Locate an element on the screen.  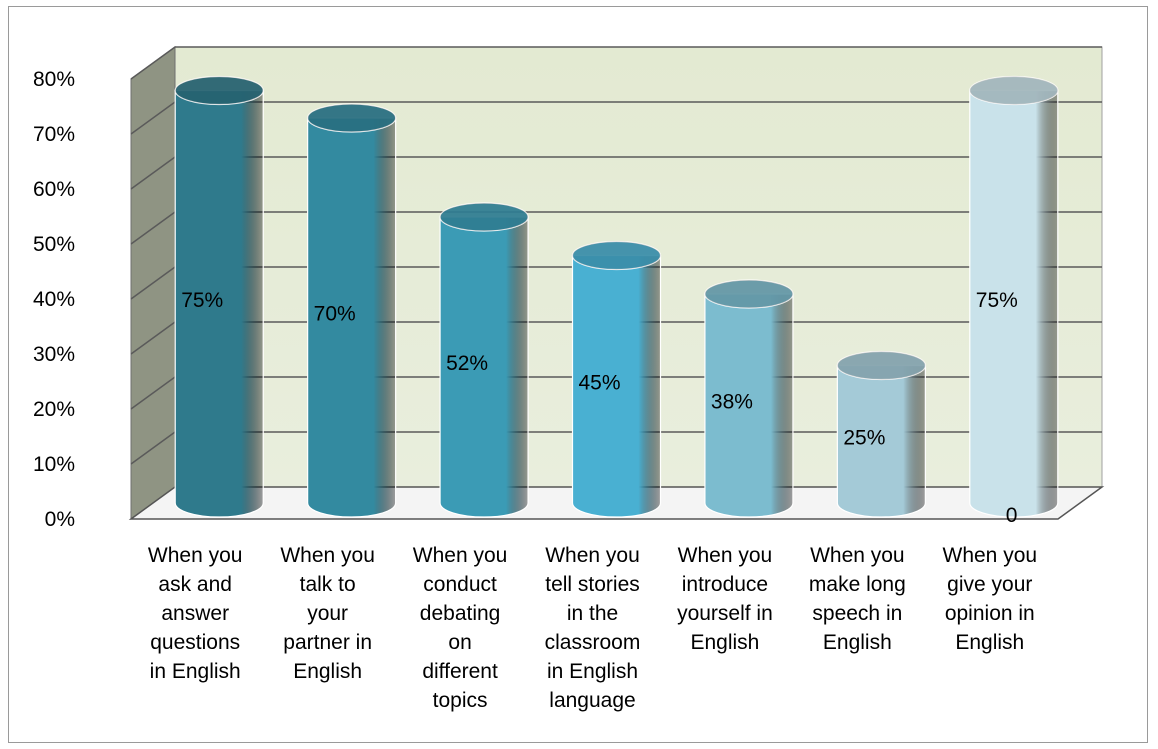
x-tick-label: When you ask and answer questions in English is located at coordinates (195, 613).